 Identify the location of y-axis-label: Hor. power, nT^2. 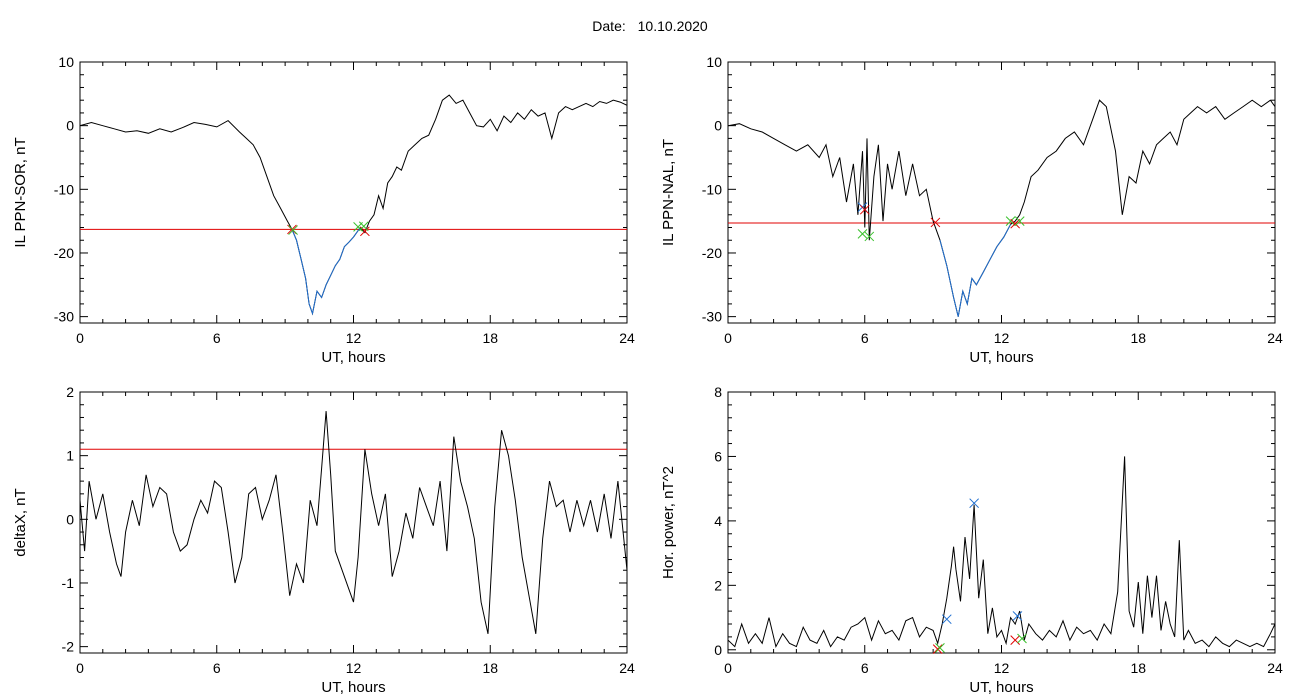
(668, 522).